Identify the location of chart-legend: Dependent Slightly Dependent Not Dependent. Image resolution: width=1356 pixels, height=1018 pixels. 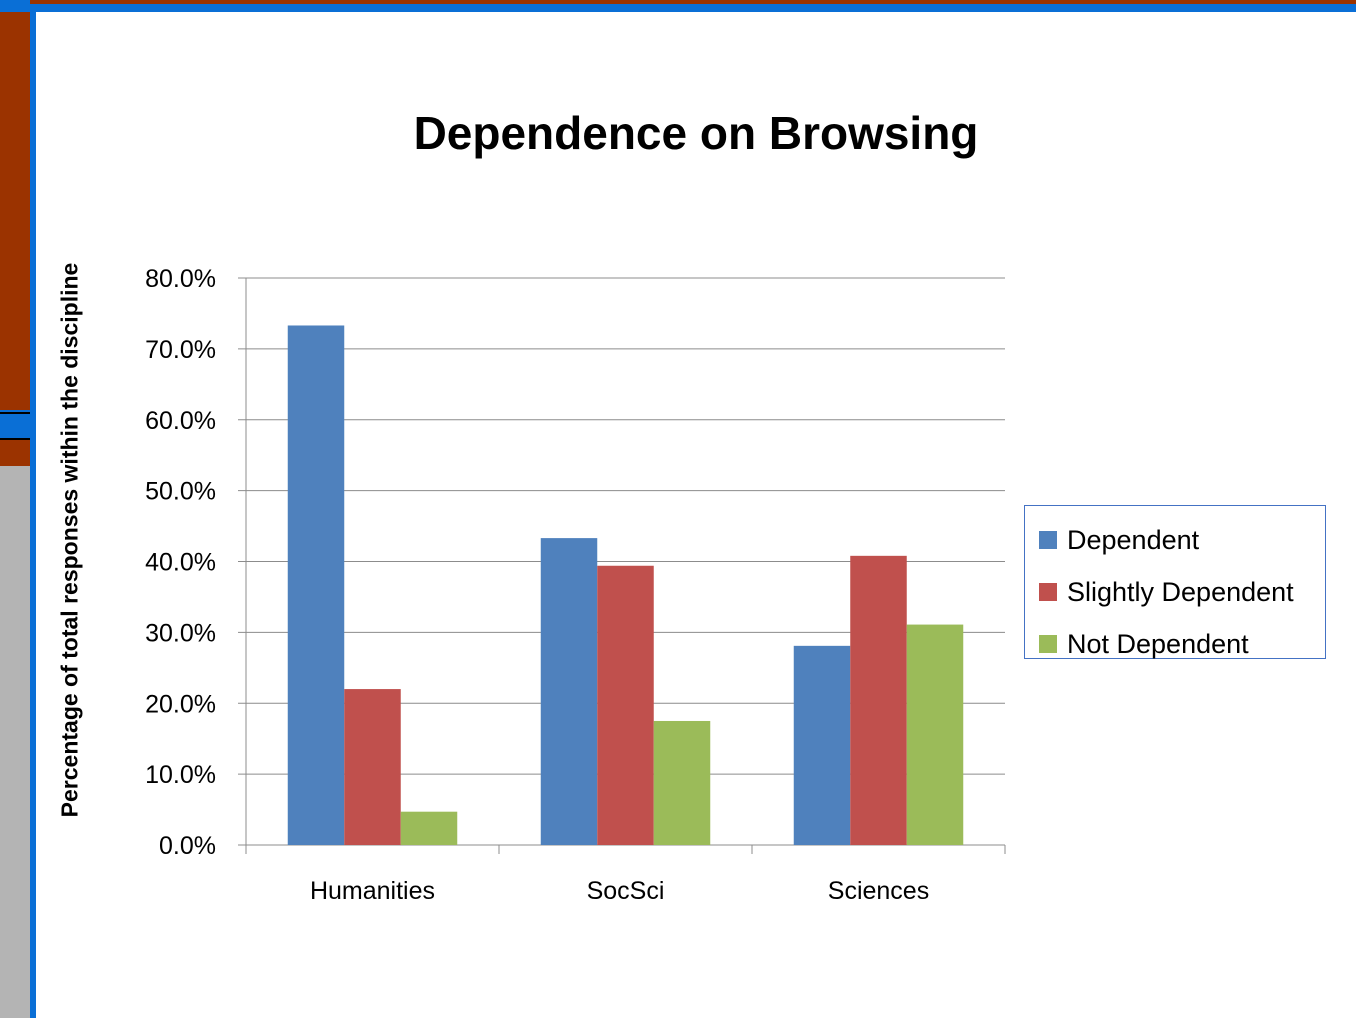
(1175, 582).